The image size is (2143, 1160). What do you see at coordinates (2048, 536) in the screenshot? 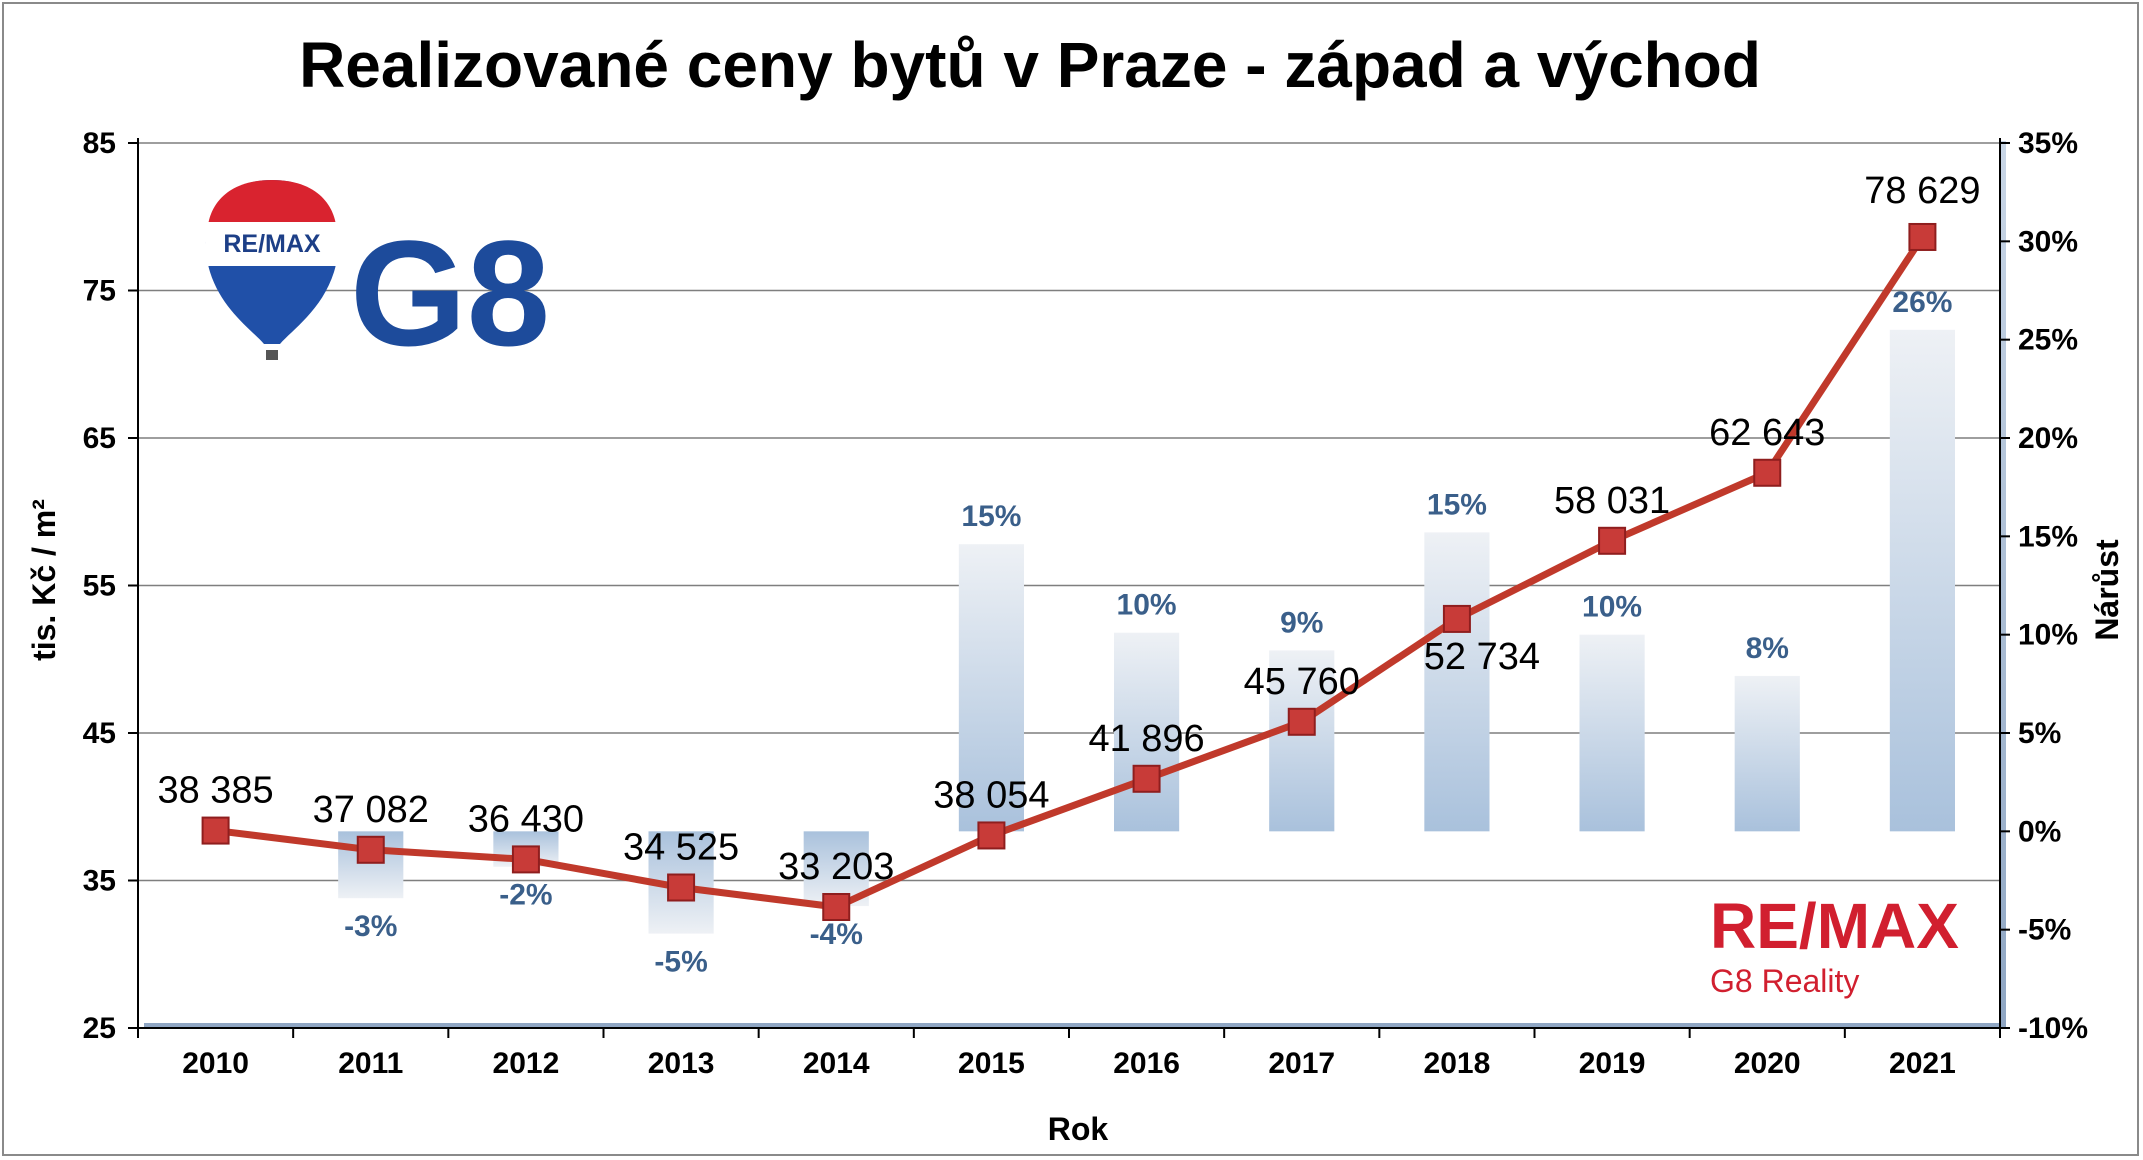
I see `y-right-tick-label: 15%` at bounding box center [2048, 536].